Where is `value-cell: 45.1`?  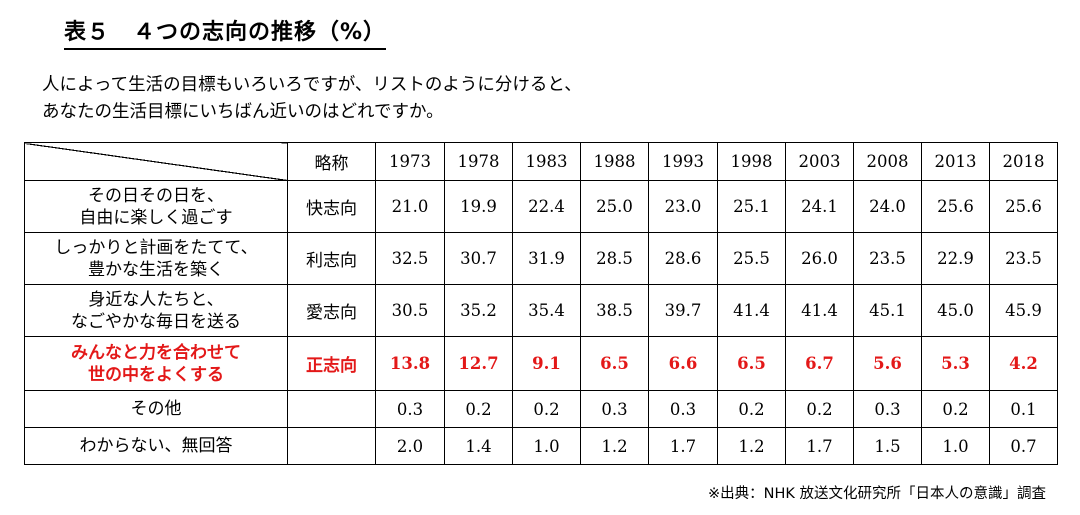
value-cell: 45.1 is located at coordinates (887, 310).